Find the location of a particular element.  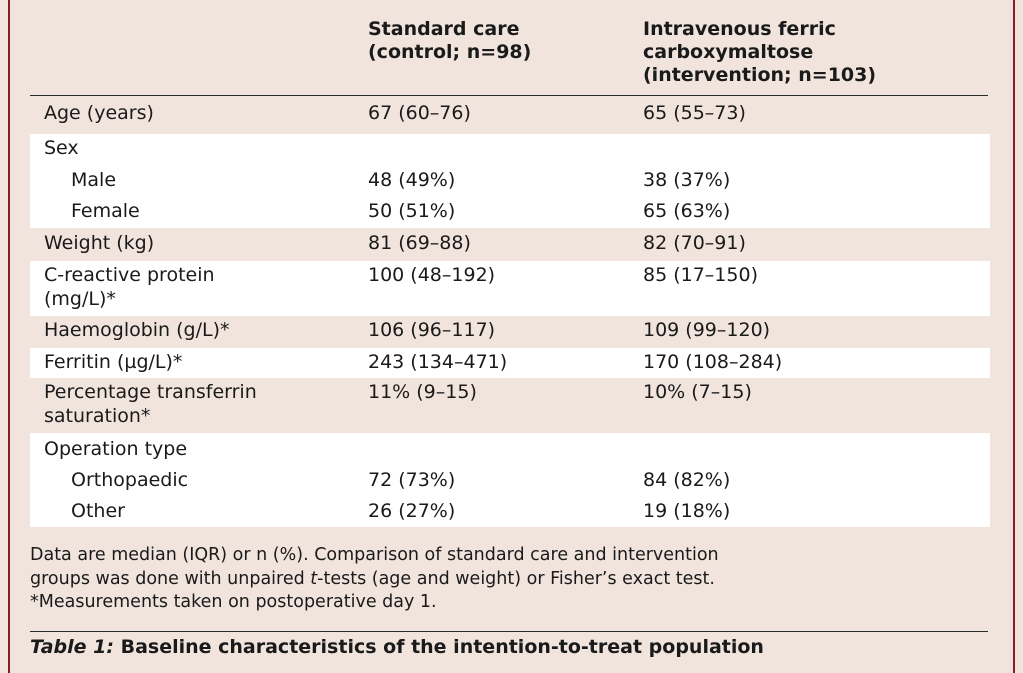

control-value: 106 (96–117) is located at coordinates (432, 330).